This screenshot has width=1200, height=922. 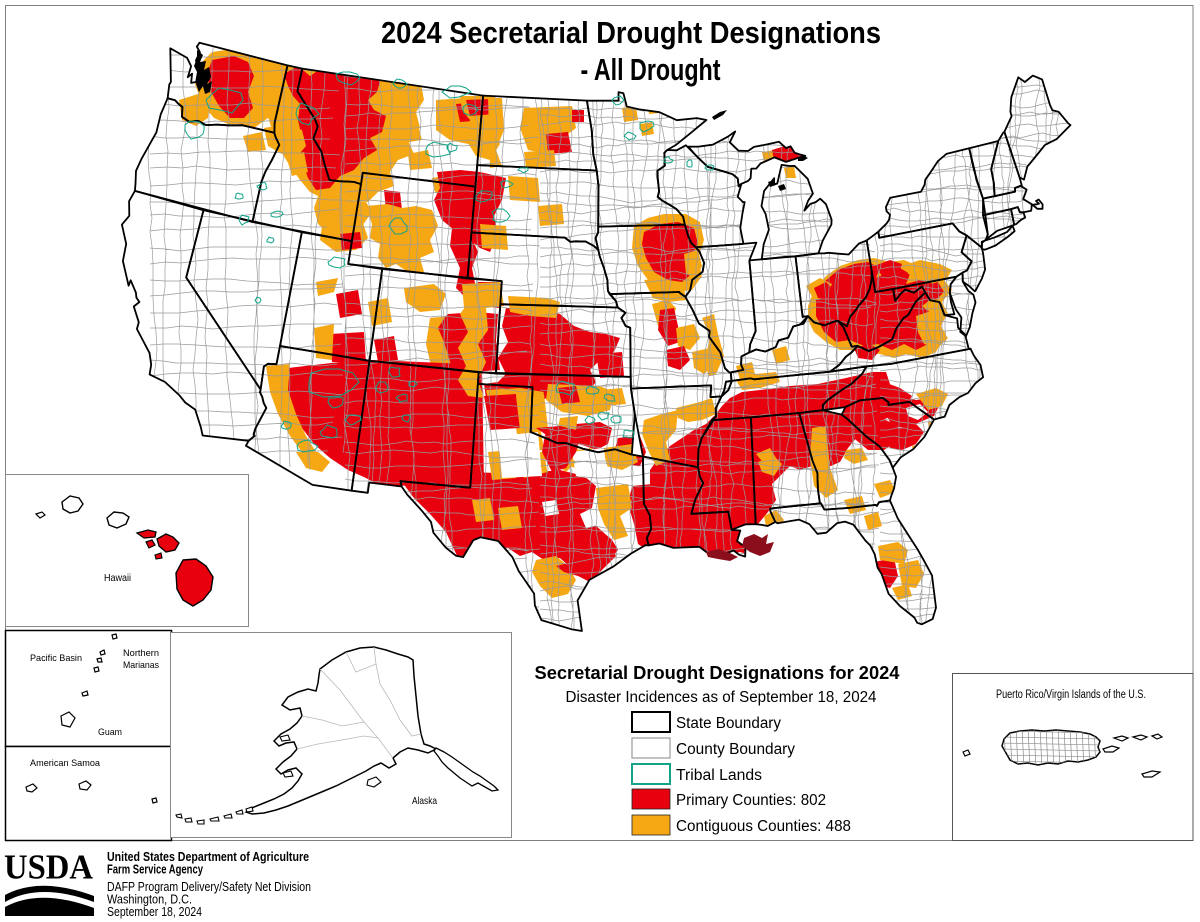 I want to click on svg-text: Hawaii, so click(x=117, y=578).